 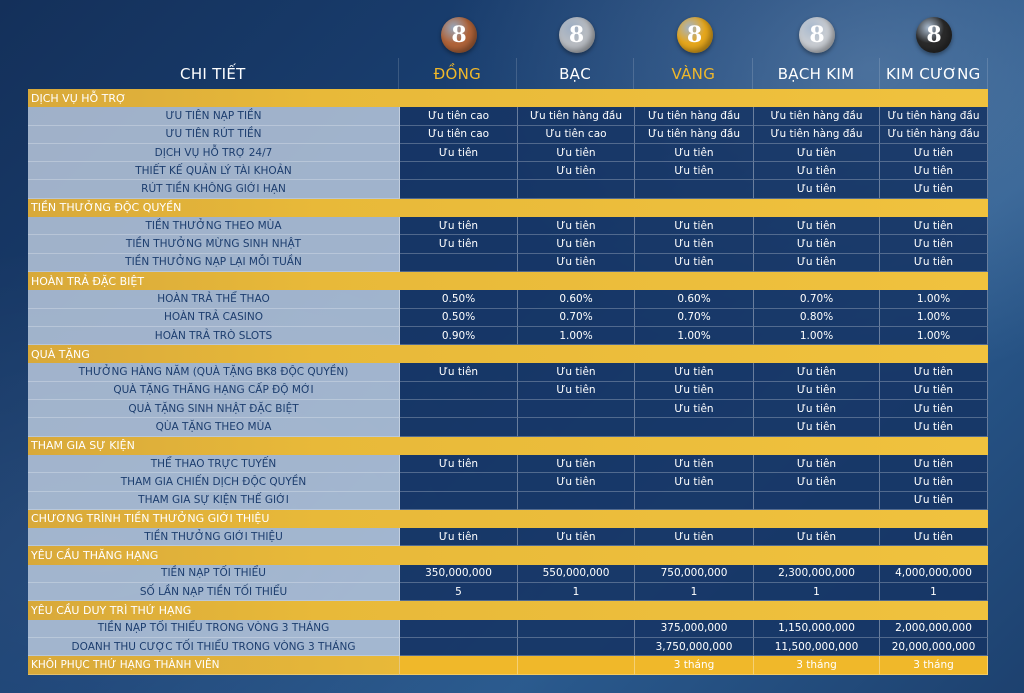 I want to click on header-tier-gold: VÀNG, so click(x=694, y=74).